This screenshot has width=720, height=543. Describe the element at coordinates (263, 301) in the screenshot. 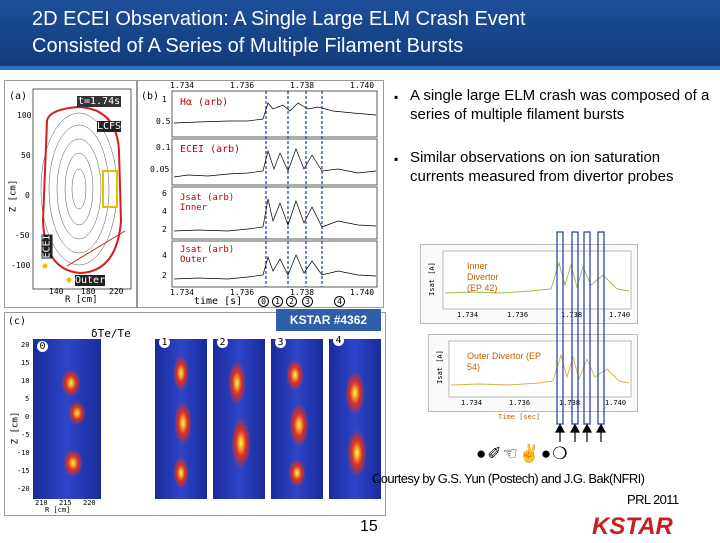

I see `marker-0: 0` at that location.